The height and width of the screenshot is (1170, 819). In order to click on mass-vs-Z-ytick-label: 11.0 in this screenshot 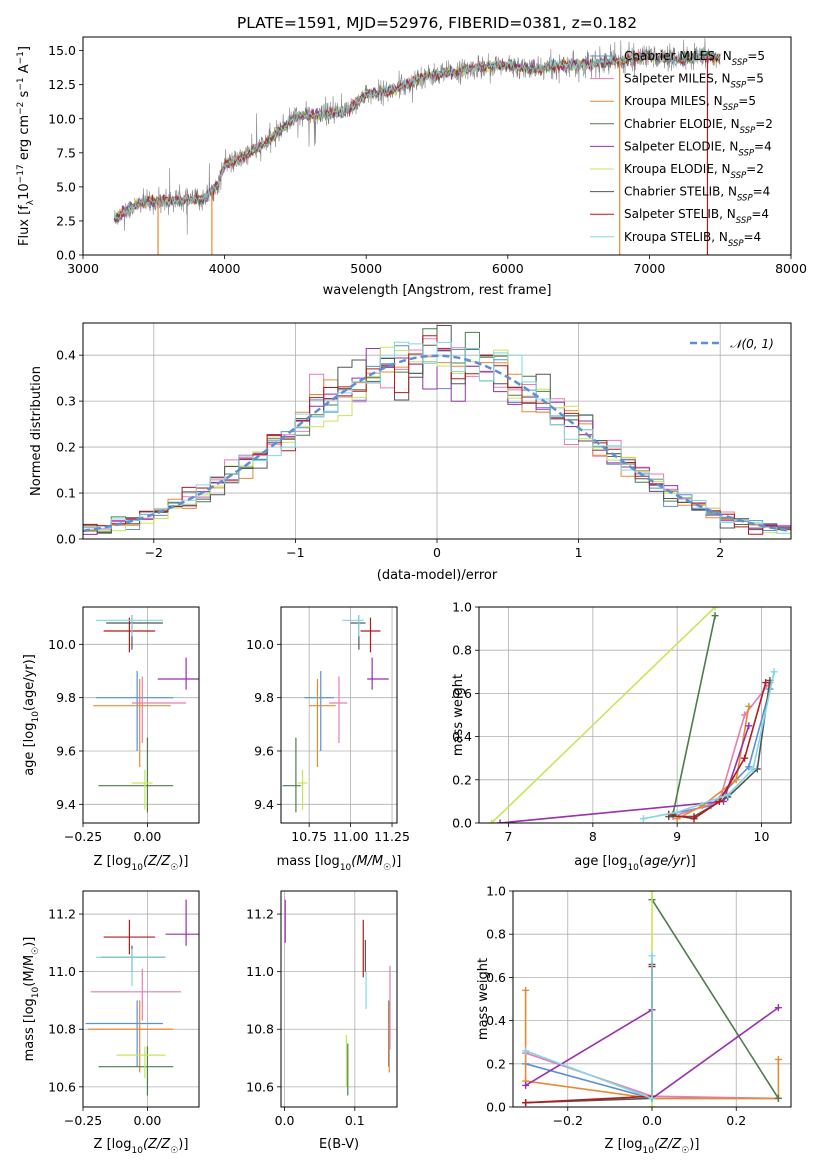, I will do `click(62, 971)`.